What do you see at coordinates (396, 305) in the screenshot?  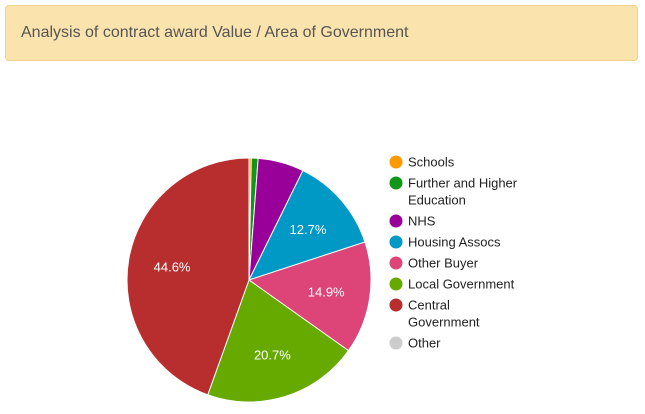 I see `legend-swatch-central-government` at bounding box center [396, 305].